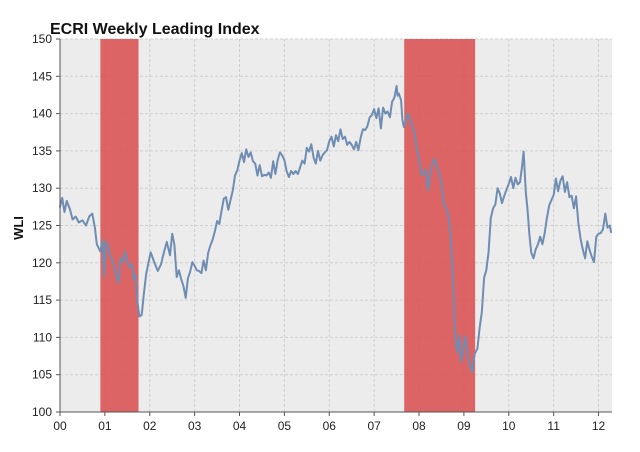 The image size is (640, 452). I want to click on x-tick-label: 04, so click(240, 426).